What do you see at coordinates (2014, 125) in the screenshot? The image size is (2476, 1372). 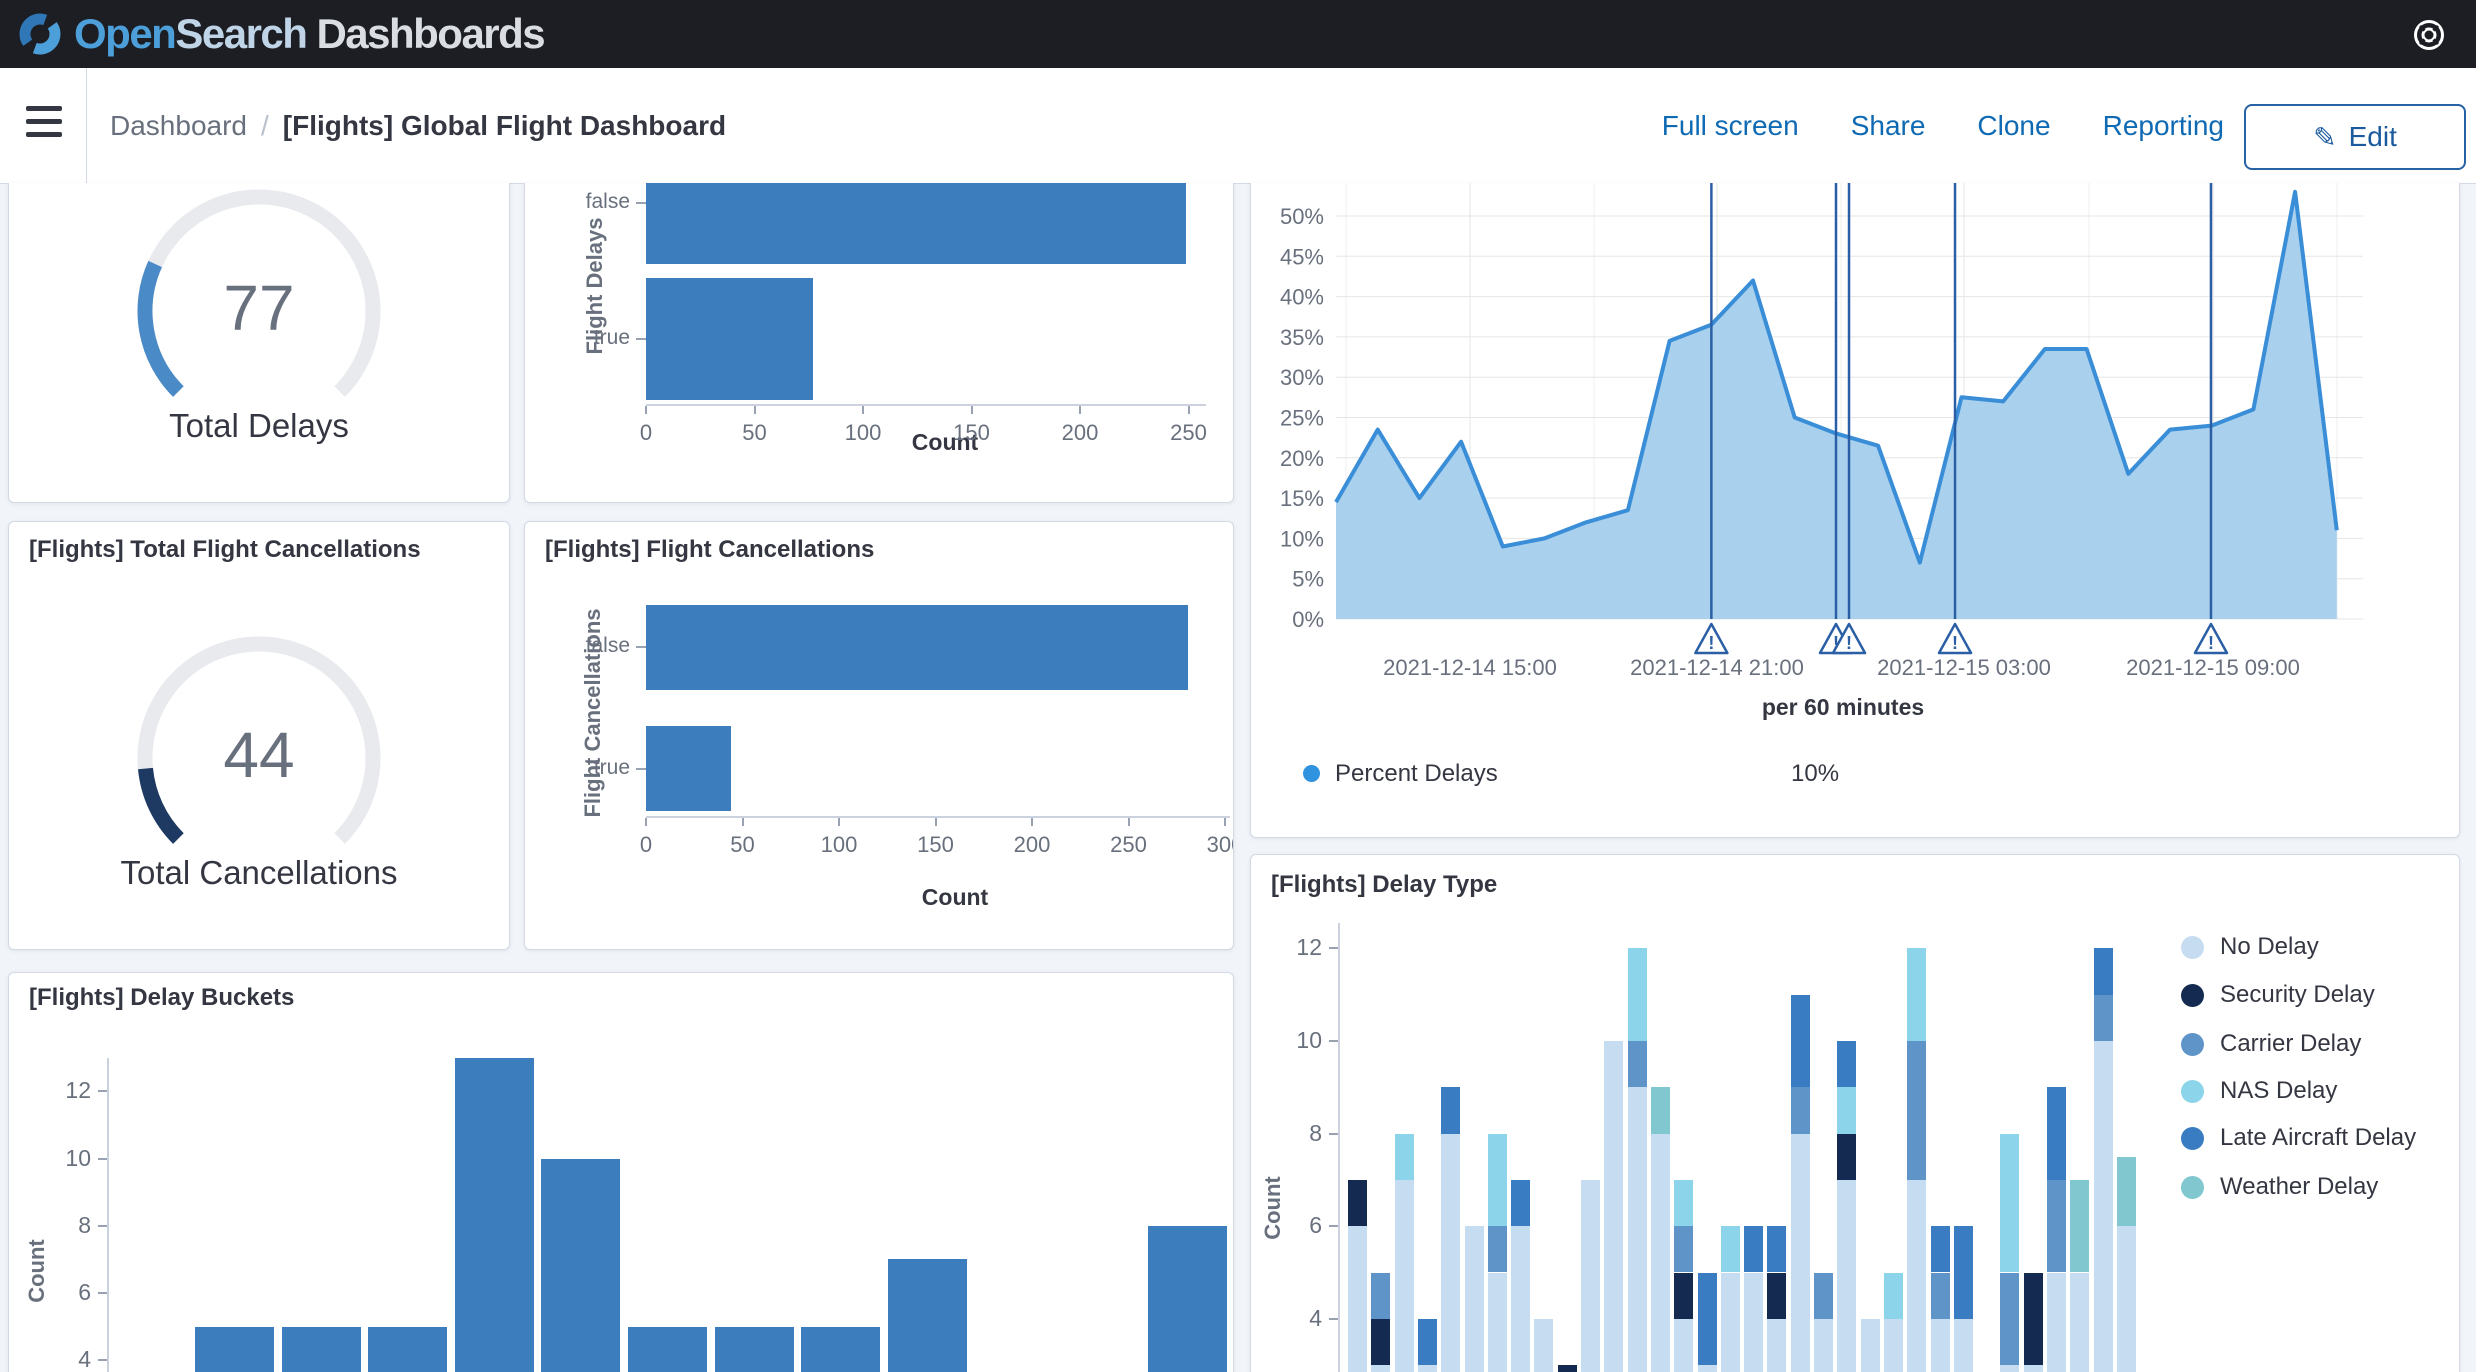 I see `clone-button: Clone` at bounding box center [2014, 125].